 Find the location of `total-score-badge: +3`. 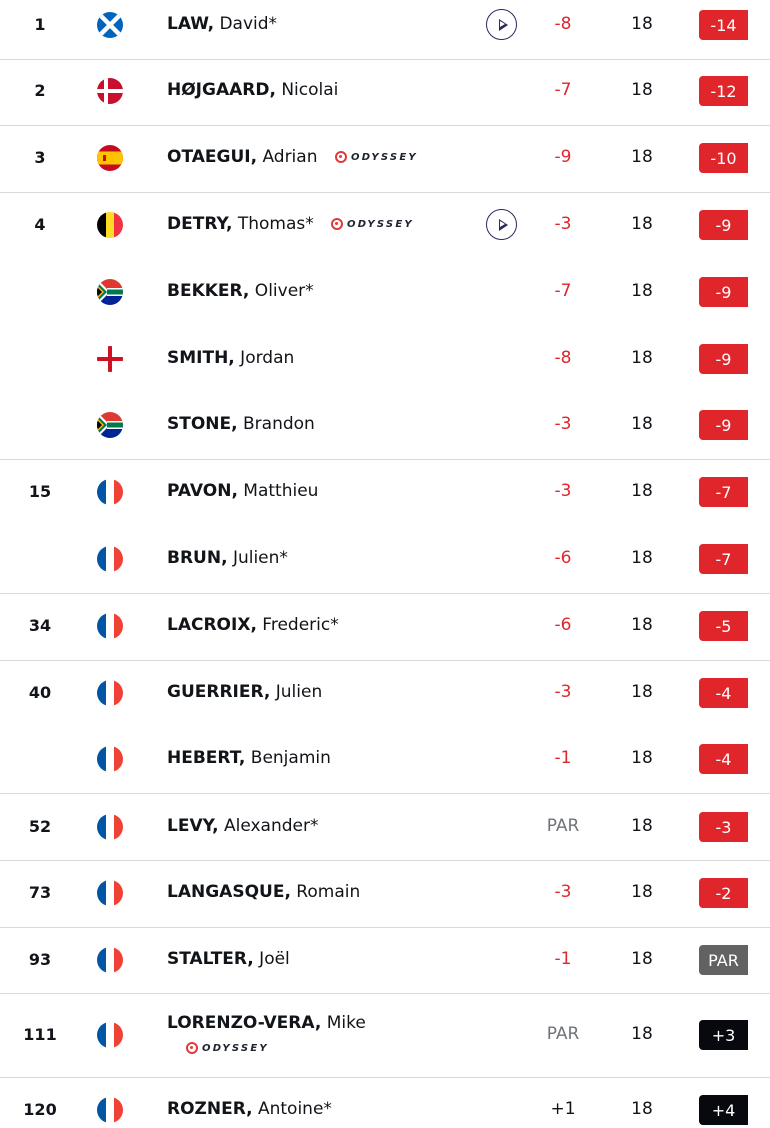

total-score-badge: +3 is located at coordinates (723, 1035).